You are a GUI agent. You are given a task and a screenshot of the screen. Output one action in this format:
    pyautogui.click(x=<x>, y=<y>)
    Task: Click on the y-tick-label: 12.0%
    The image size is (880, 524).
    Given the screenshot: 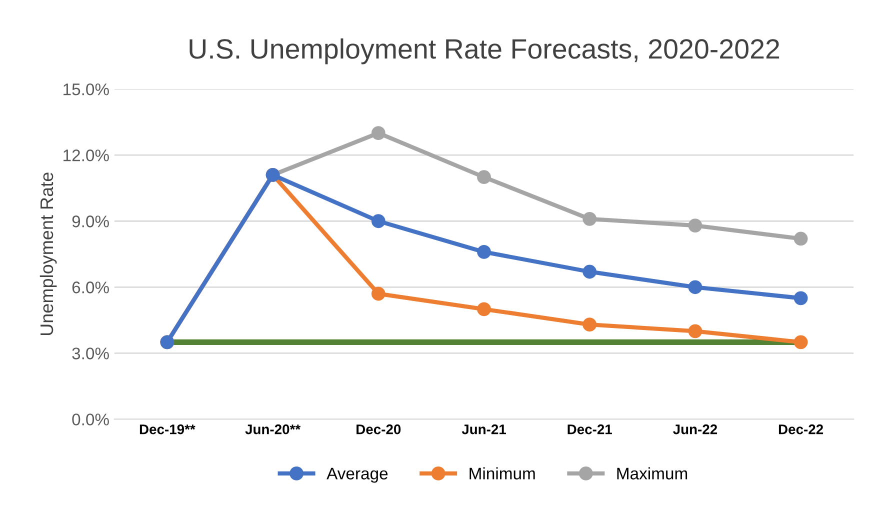 What is the action you would take?
    pyautogui.click(x=86, y=156)
    